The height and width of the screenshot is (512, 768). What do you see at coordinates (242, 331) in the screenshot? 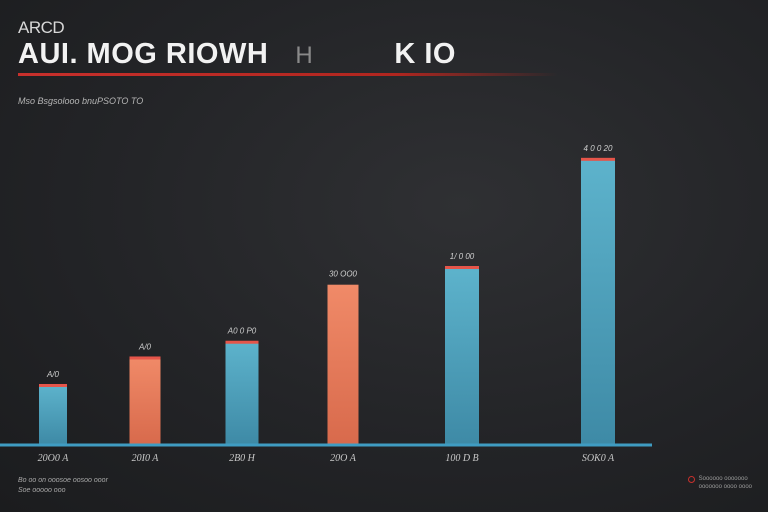
I see `data-label-2: A0 0 P0` at bounding box center [242, 331].